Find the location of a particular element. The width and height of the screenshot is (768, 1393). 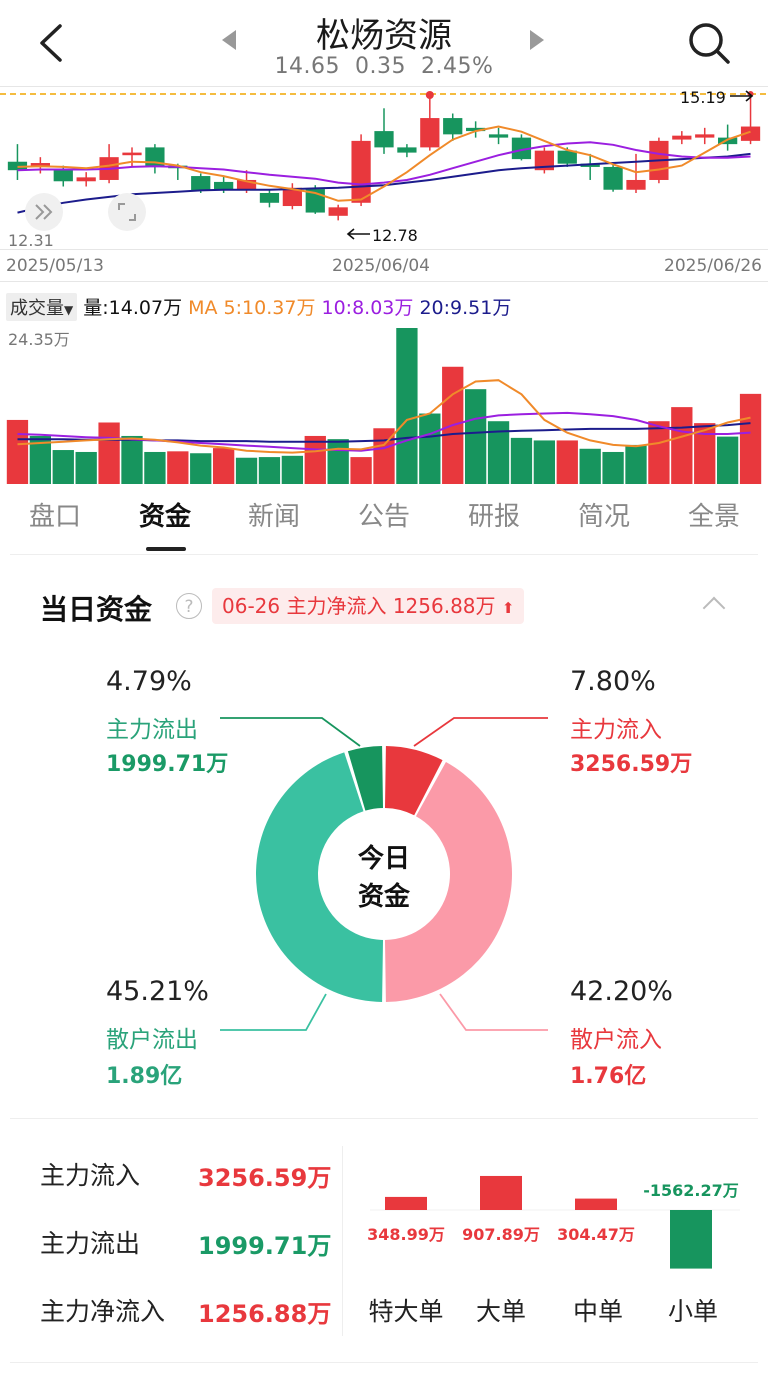

tab-bar: 盘口 资金 新闻 公告 研报 简况 全景 is located at coordinates (384, 525).